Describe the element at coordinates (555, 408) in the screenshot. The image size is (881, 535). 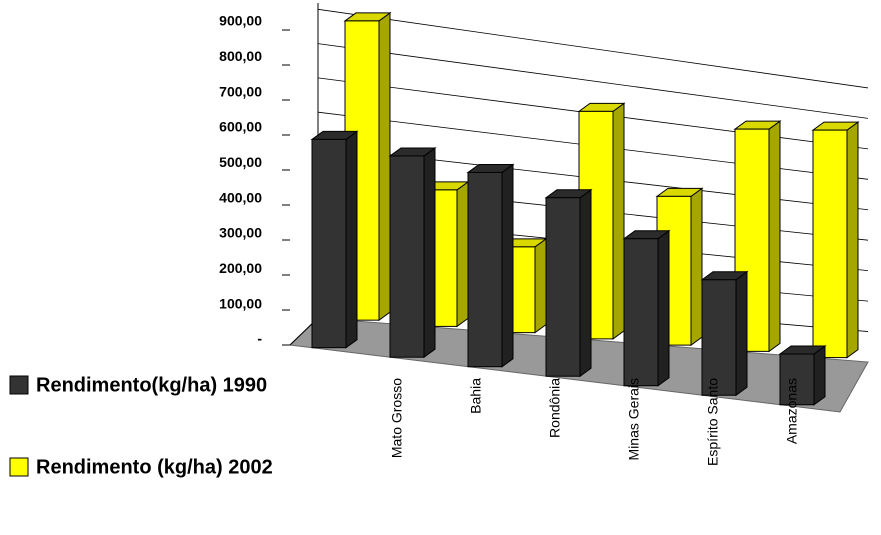
I see `x-tick-label: Rondônia` at that location.